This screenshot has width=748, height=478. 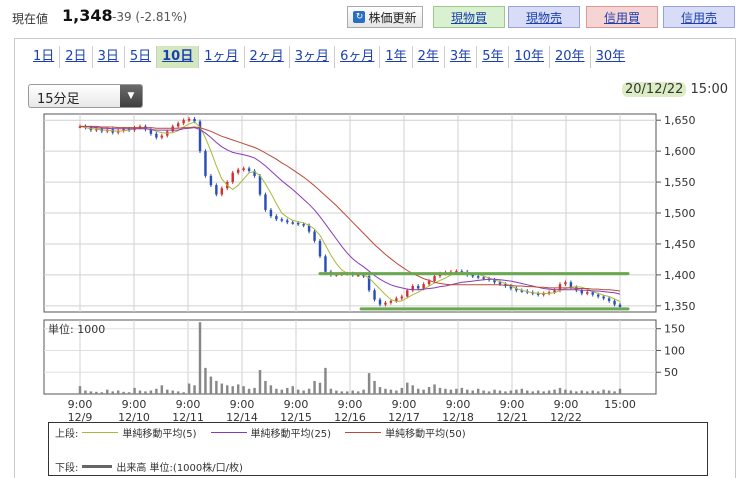 I want to click on period-tab: 3ヶ月, so click(x=313, y=57).